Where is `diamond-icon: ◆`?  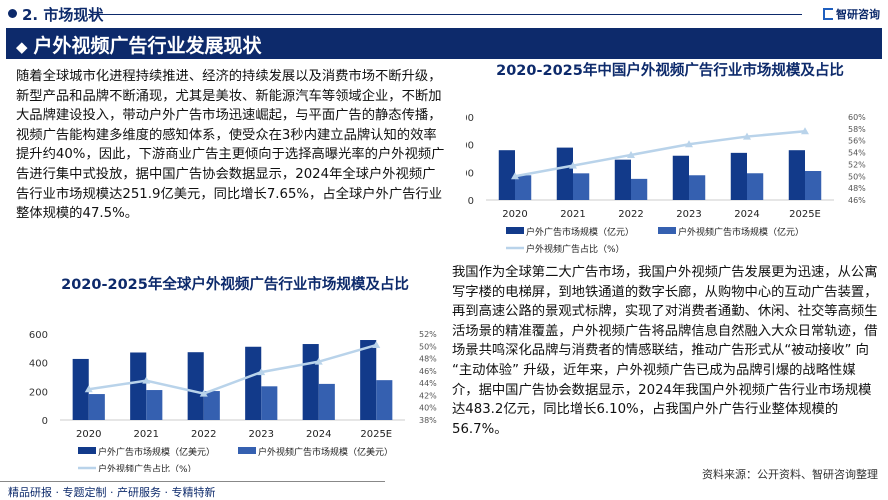
diamond-icon: ◆ is located at coordinates (22, 47).